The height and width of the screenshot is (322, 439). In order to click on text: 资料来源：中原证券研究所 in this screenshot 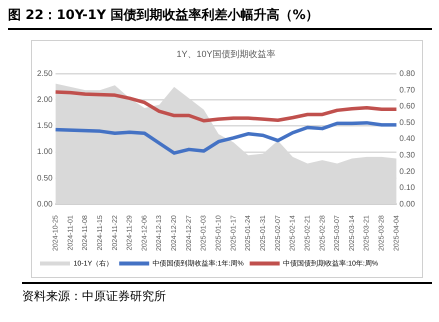, I will do `click(227, 293)`.